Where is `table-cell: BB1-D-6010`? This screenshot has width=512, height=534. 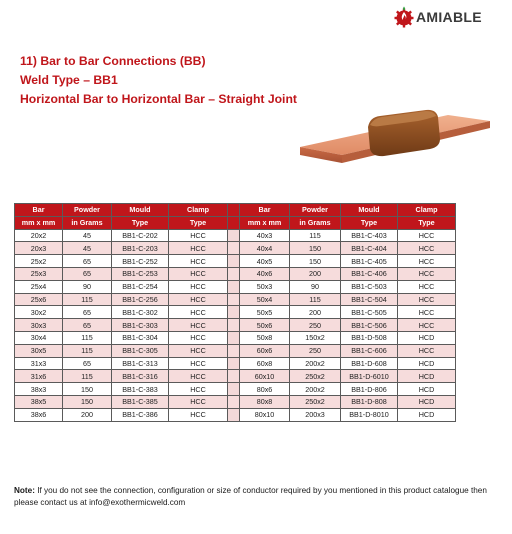 table-cell: BB1-D-6010 is located at coordinates (369, 376).